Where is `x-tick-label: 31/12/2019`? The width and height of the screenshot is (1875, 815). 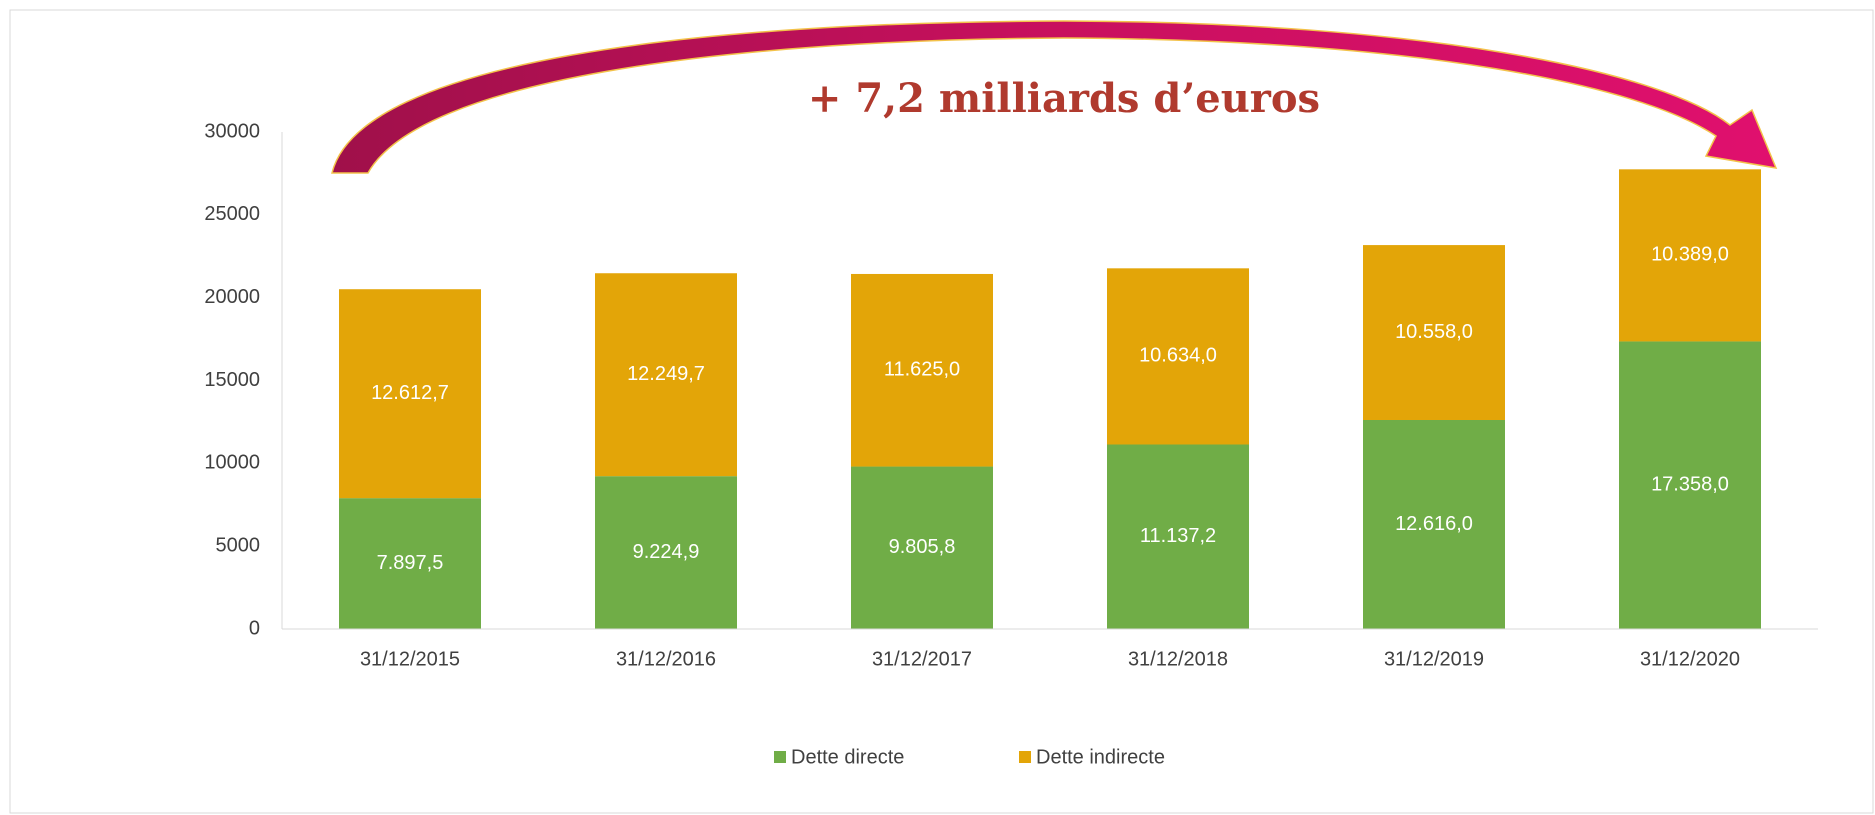
x-tick-label: 31/12/2019 is located at coordinates (1434, 659).